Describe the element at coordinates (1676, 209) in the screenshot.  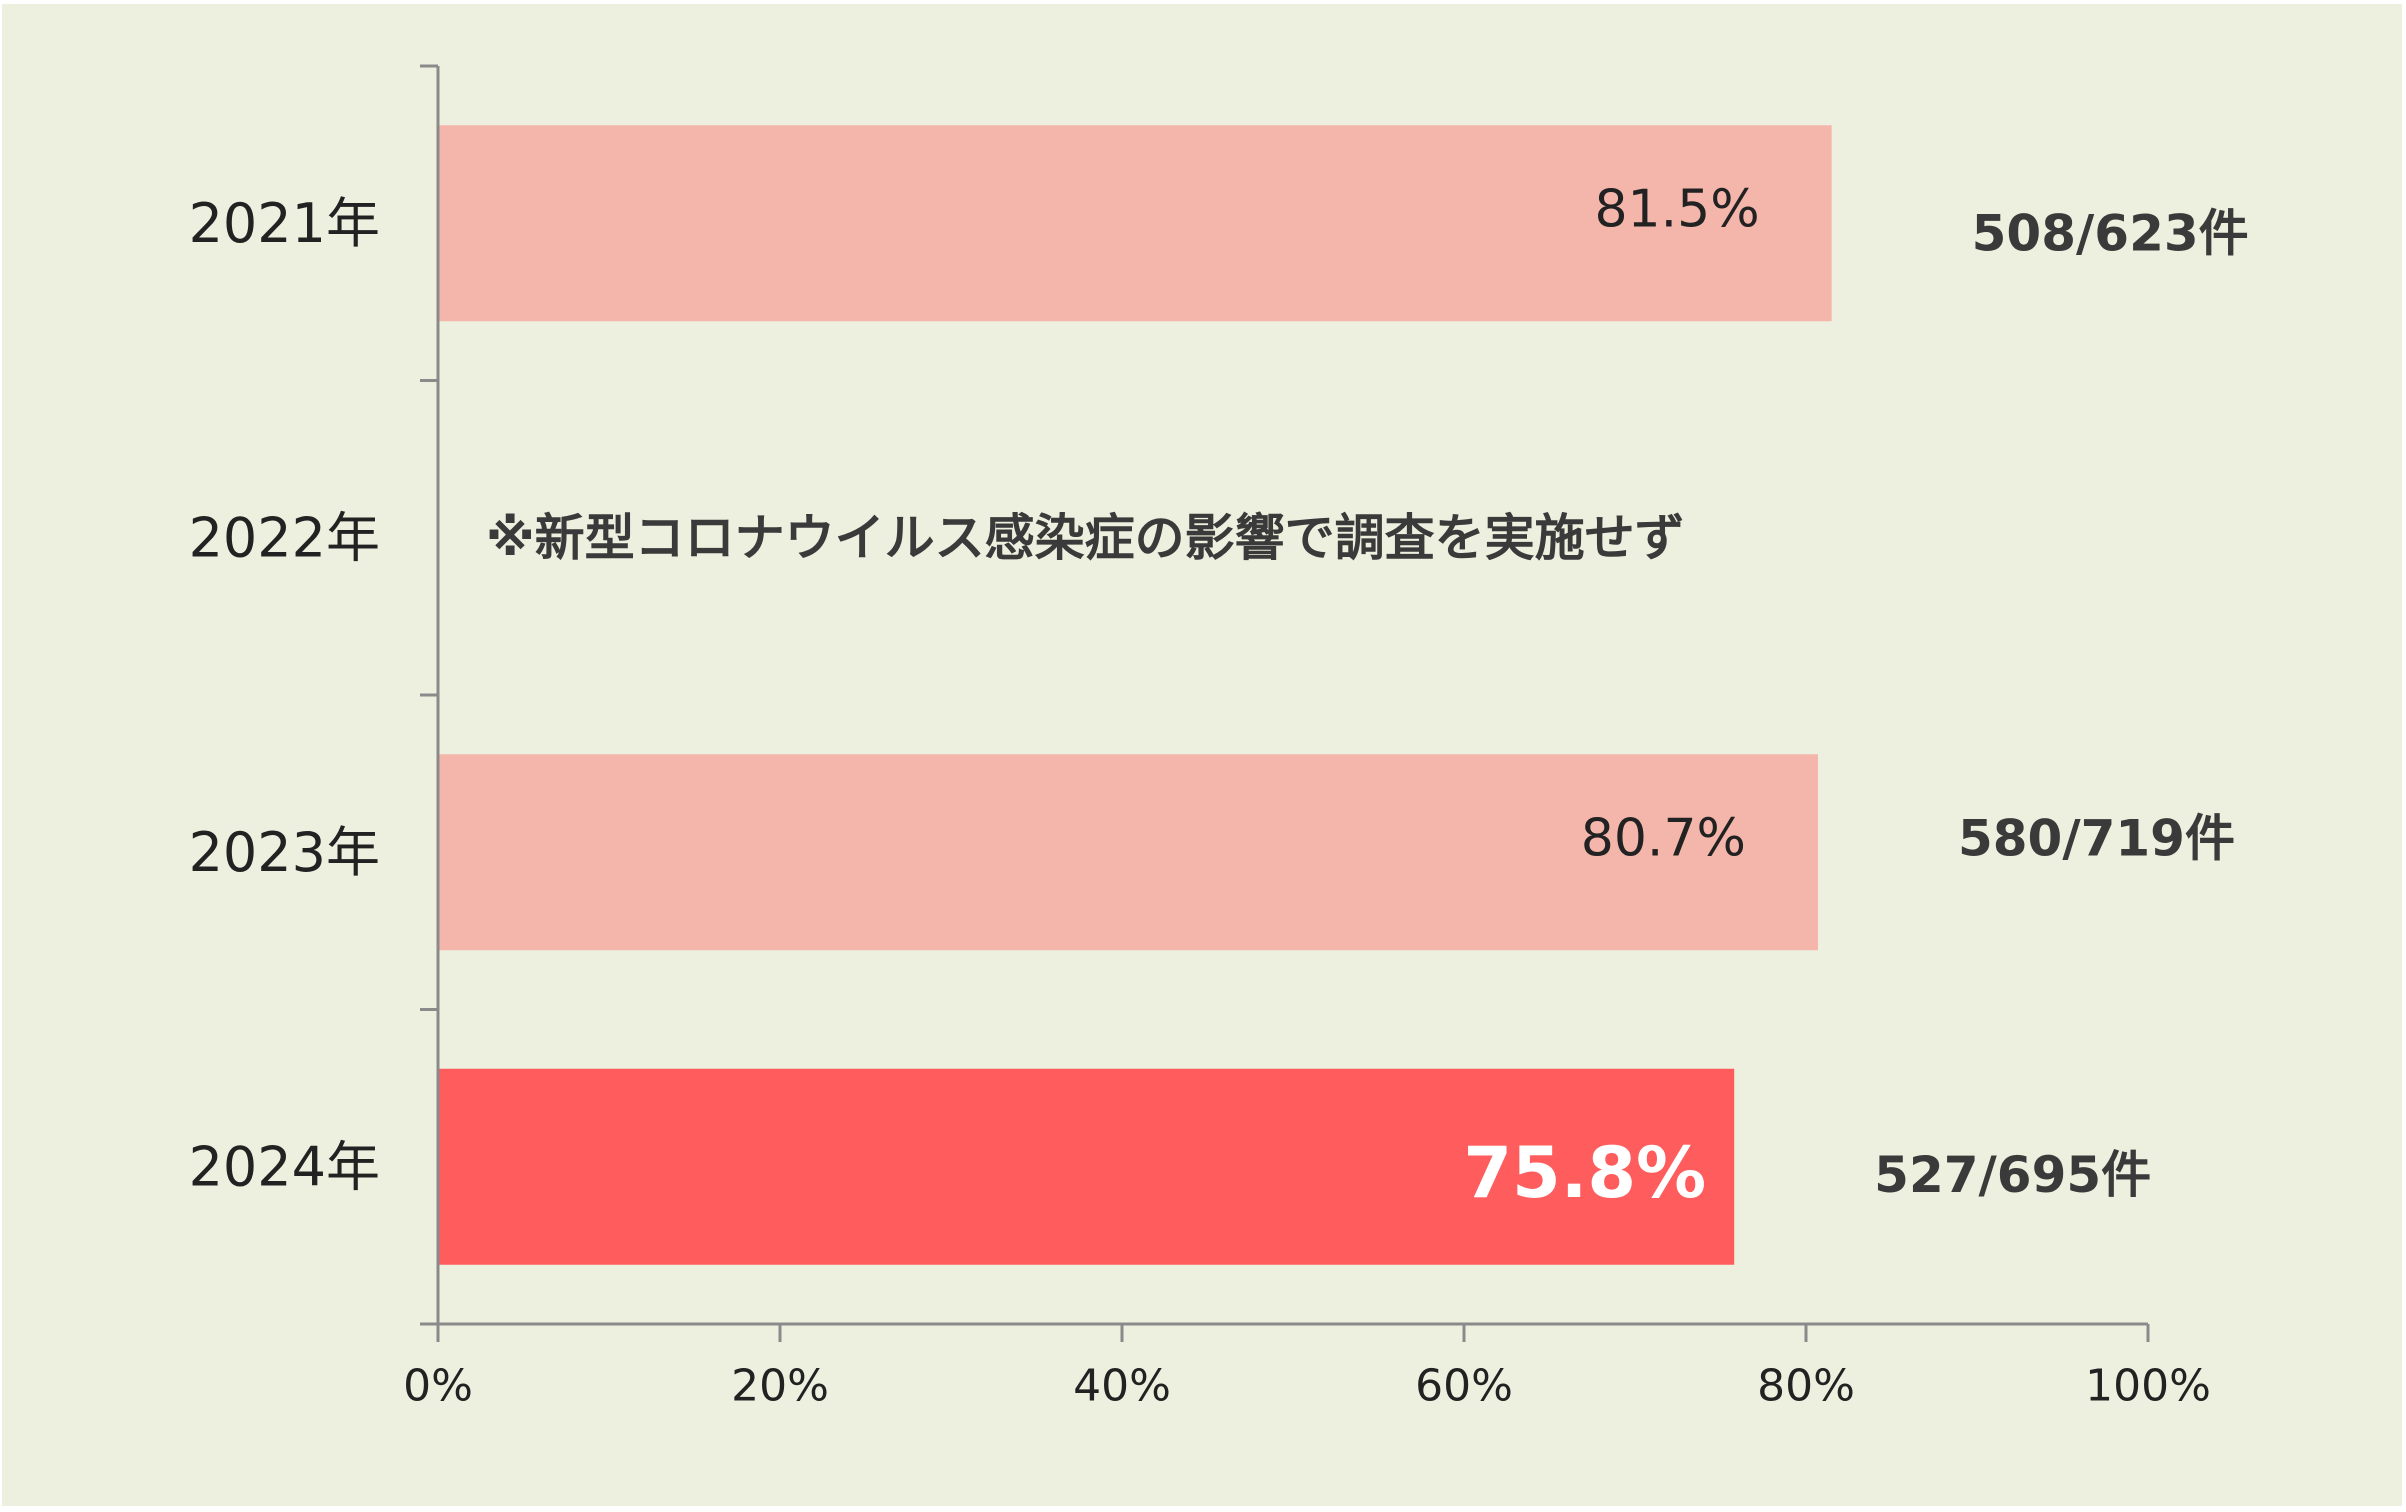
I see `bar-value-label: 81.5%` at that location.